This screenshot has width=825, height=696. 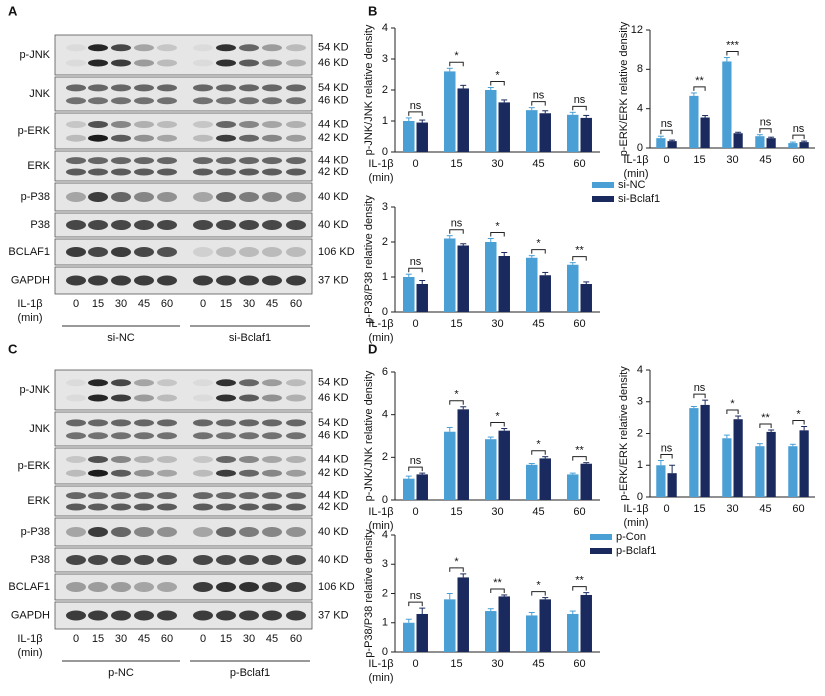 I want to click on y-tick-label: 3, so click(x=385, y=59).